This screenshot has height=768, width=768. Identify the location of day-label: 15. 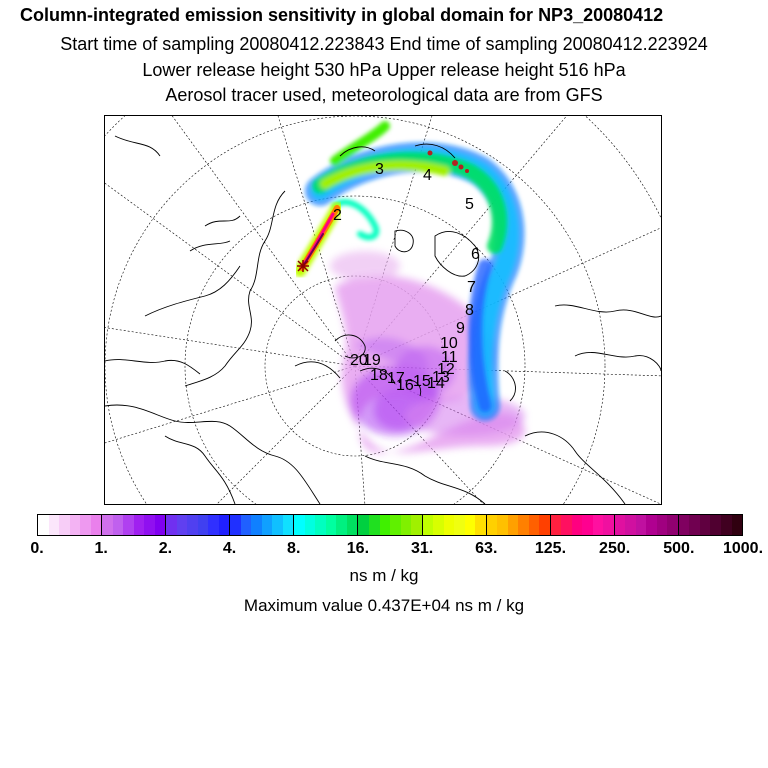
(422, 381).